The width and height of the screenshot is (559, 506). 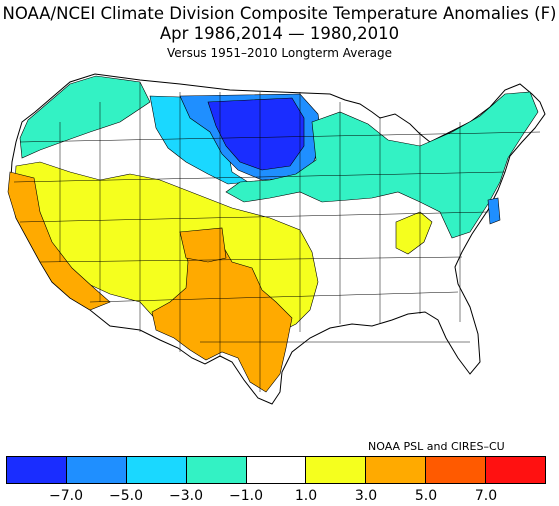 I want to click on region-delaware-cool, so click(x=494, y=211).